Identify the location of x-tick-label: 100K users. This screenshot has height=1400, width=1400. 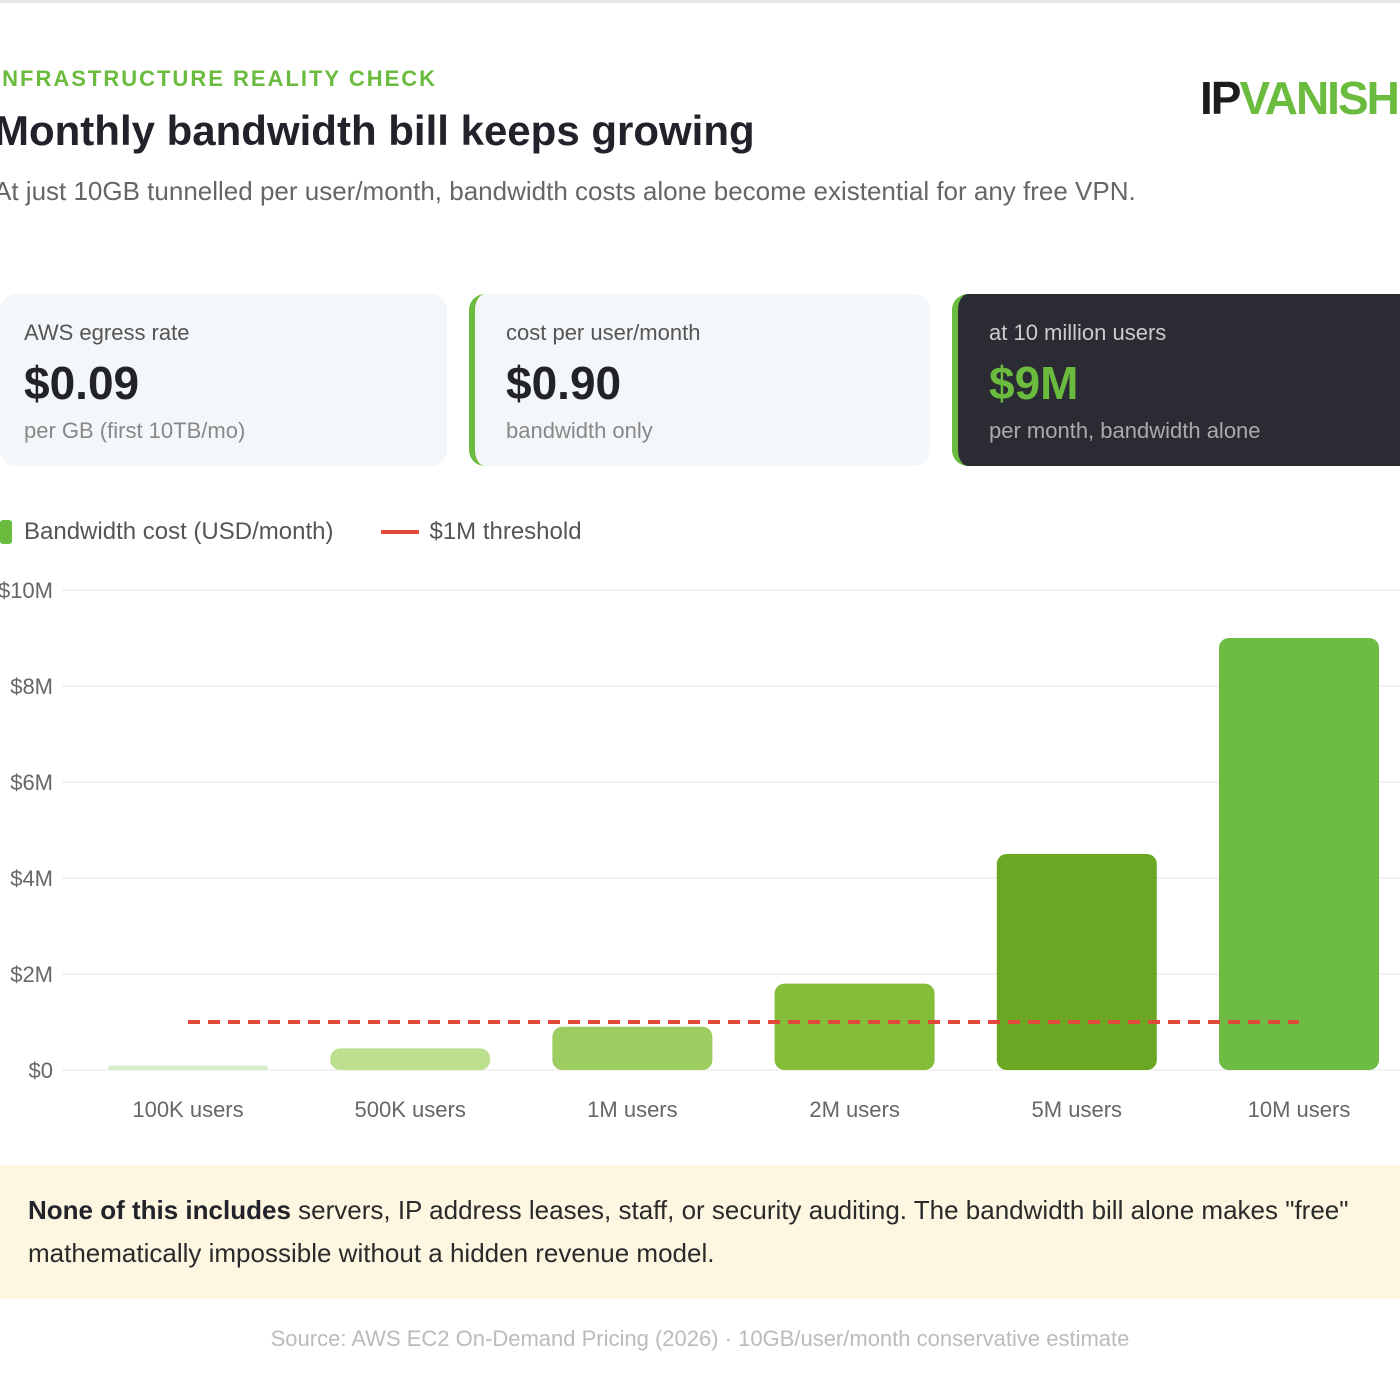
(187, 1109).